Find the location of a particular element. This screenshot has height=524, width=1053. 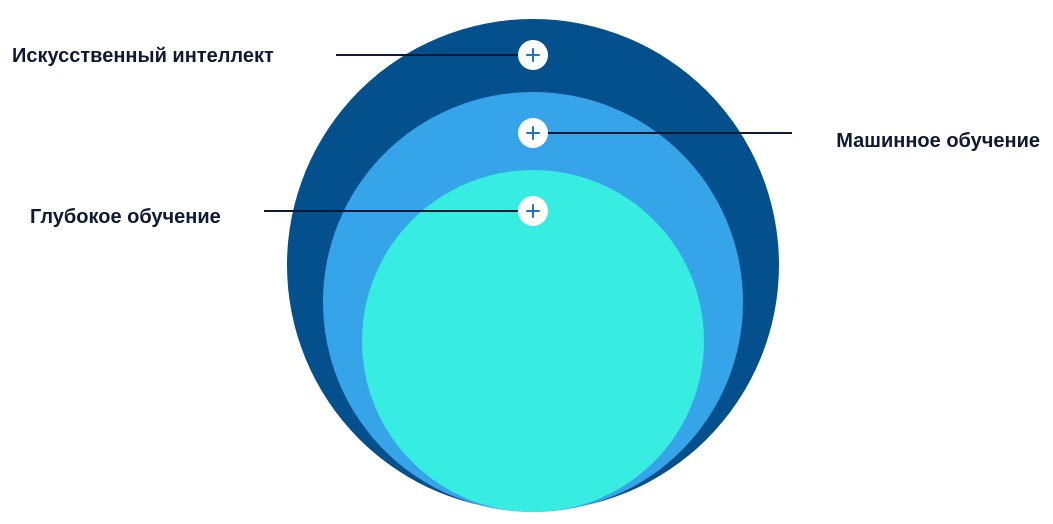

dl-expand-button is located at coordinates (533, 211).